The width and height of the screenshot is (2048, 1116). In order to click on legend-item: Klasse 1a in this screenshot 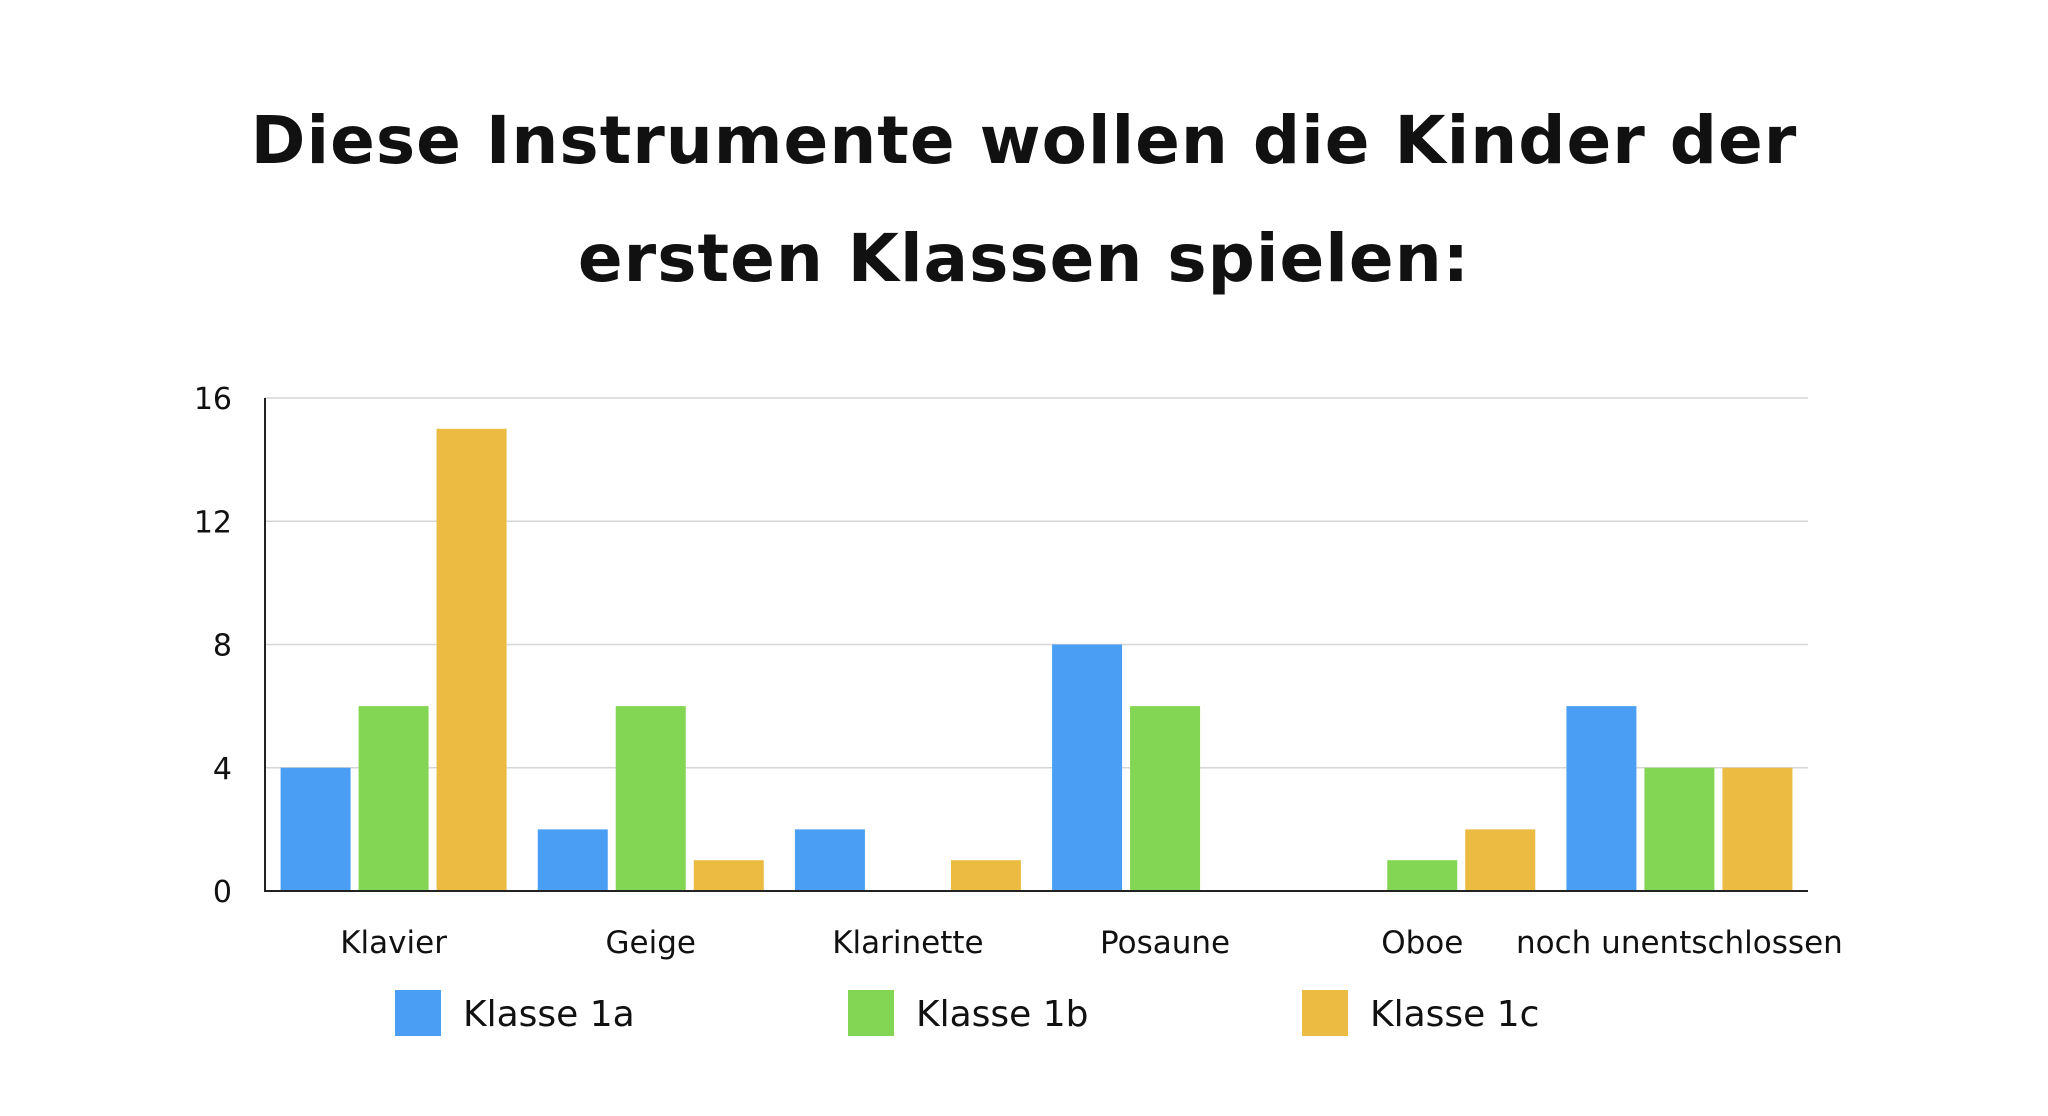, I will do `click(515, 1013)`.